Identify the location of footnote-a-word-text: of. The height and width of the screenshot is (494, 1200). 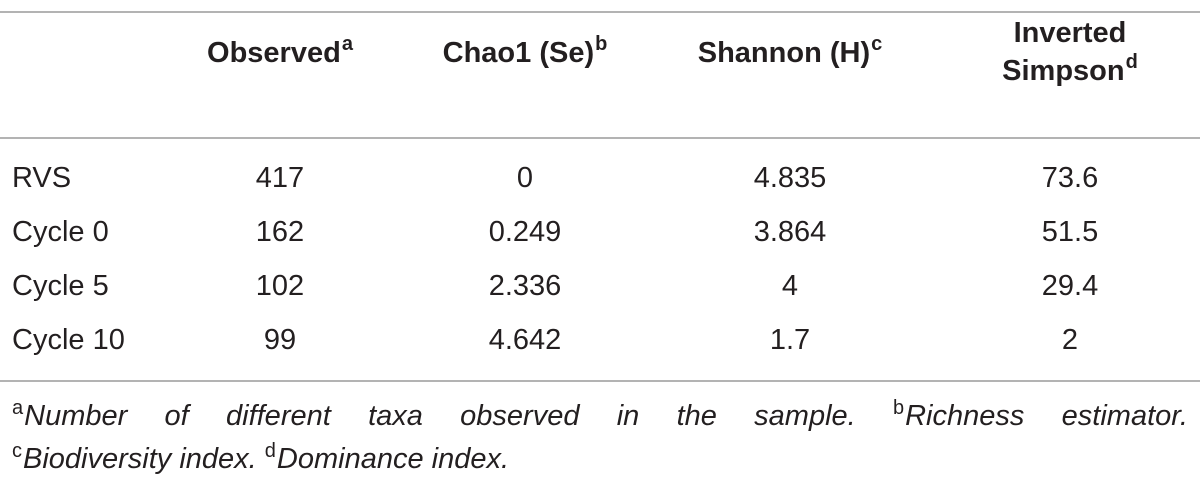
(176, 416).